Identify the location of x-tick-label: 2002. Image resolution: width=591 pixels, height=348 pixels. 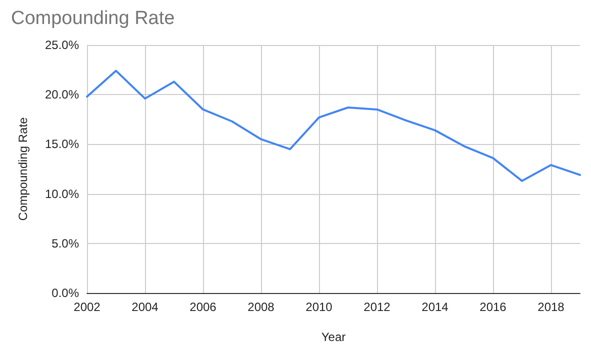
(87, 307).